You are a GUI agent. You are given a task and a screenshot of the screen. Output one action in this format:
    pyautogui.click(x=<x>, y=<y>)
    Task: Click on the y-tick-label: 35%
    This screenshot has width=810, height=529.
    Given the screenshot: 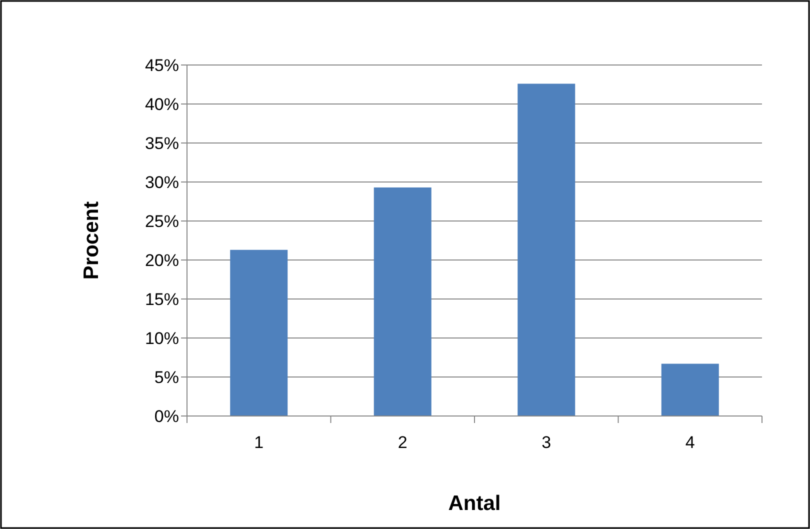 What is the action you would take?
    pyautogui.click(x=161, y=143)
    